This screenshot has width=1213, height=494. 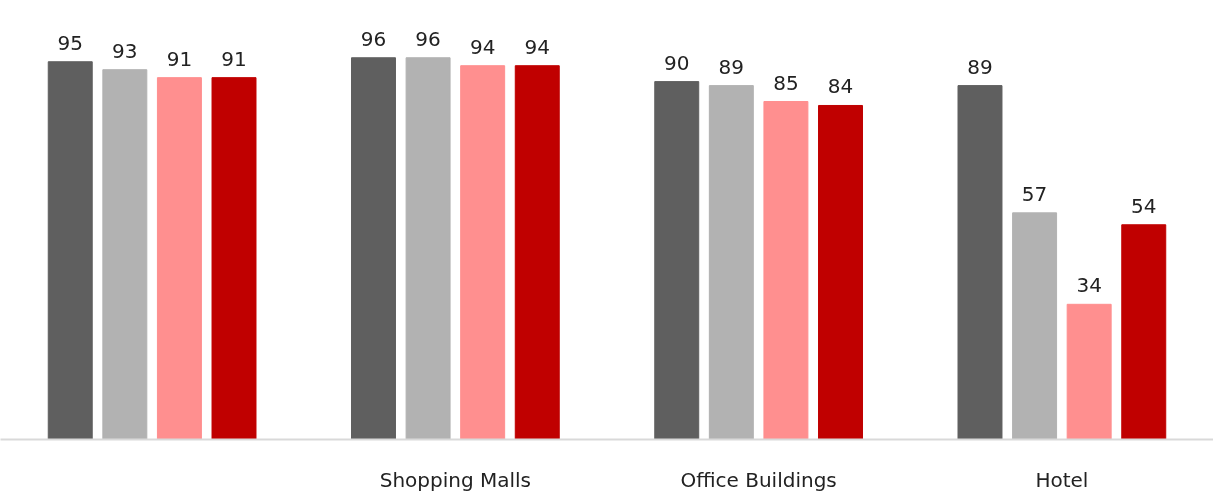 I want to click on data-label: 57, so click(x=1034, y=193).